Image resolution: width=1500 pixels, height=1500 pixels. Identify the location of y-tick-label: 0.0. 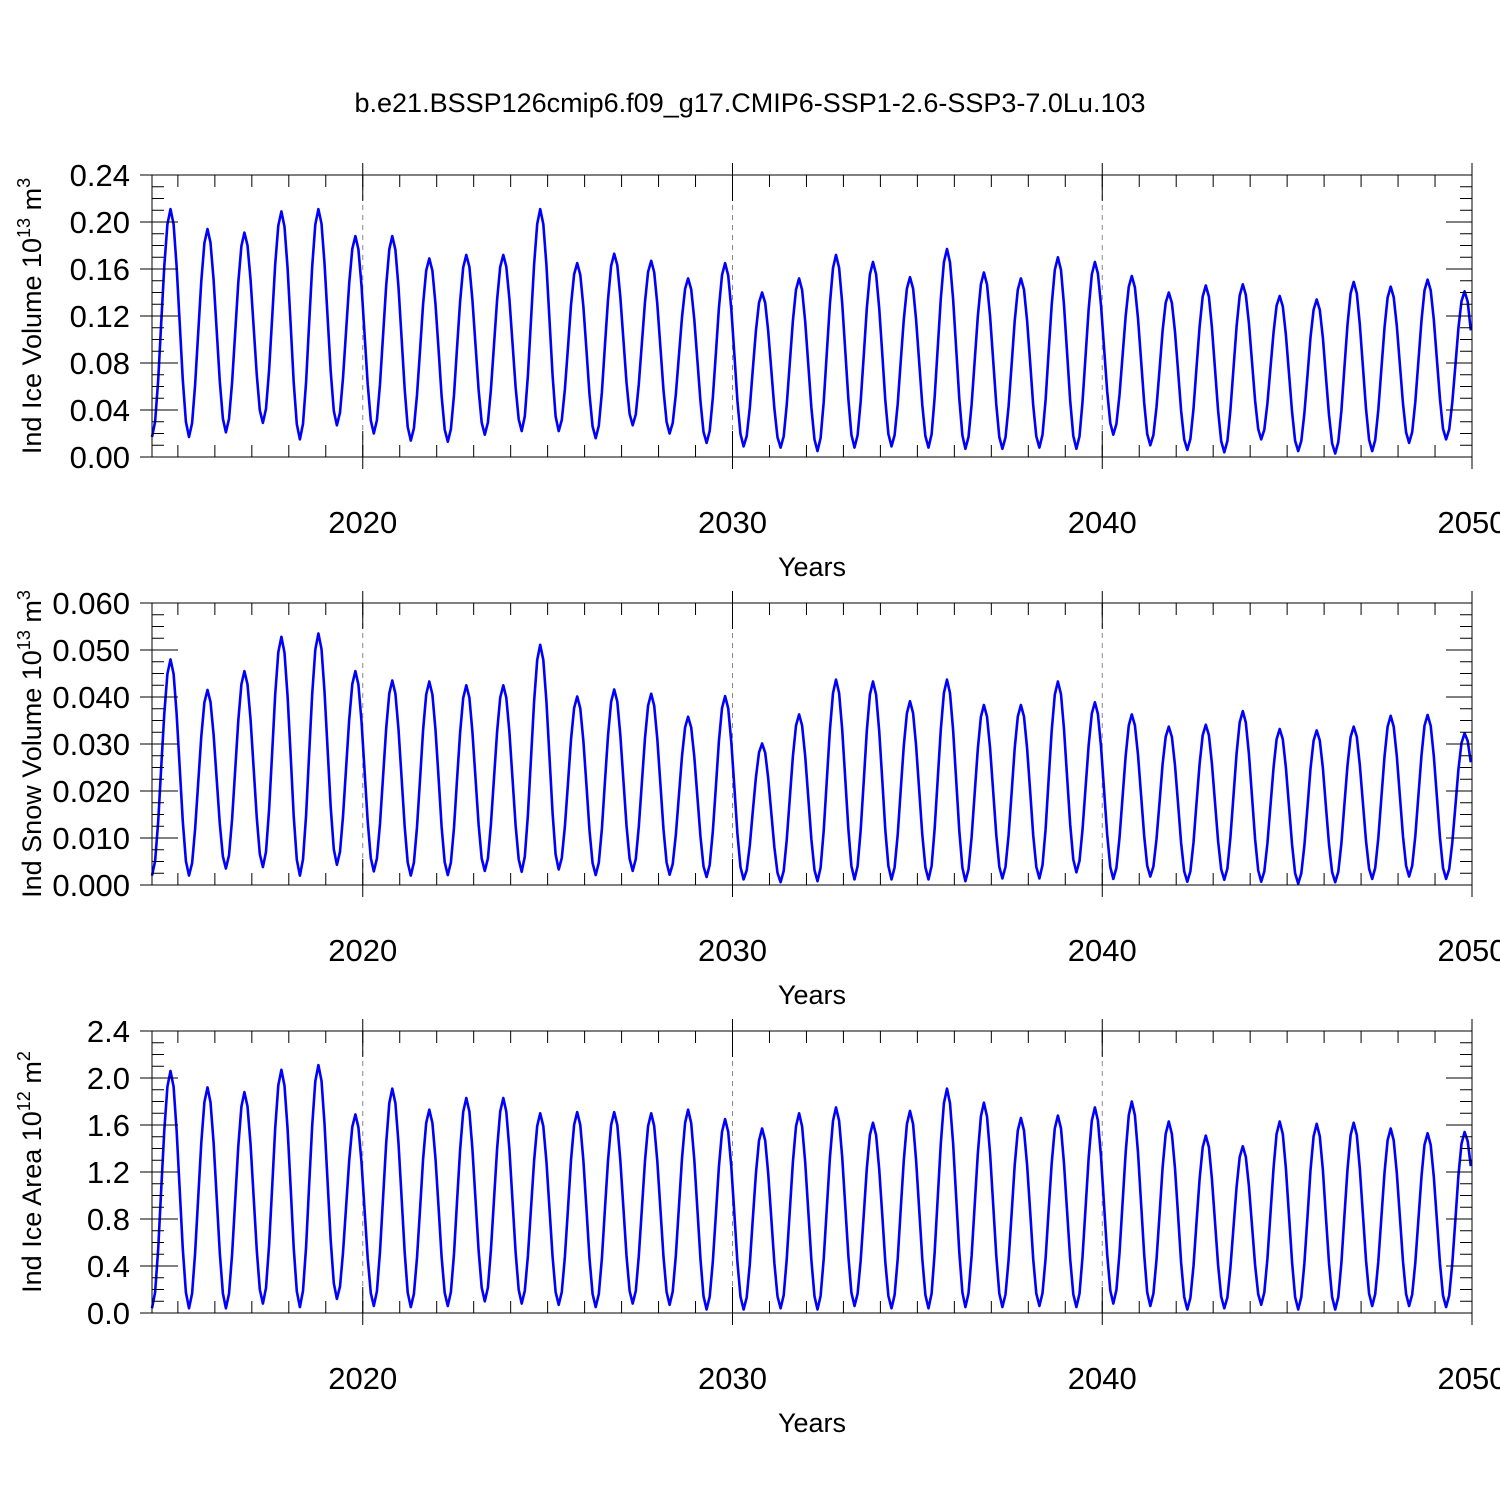
(108, 1313).